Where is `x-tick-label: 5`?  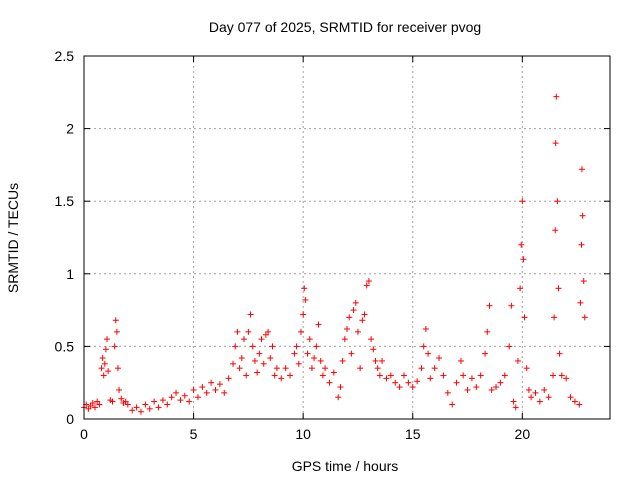 x-tick-label: 5 is located at coordinates (194, 434).